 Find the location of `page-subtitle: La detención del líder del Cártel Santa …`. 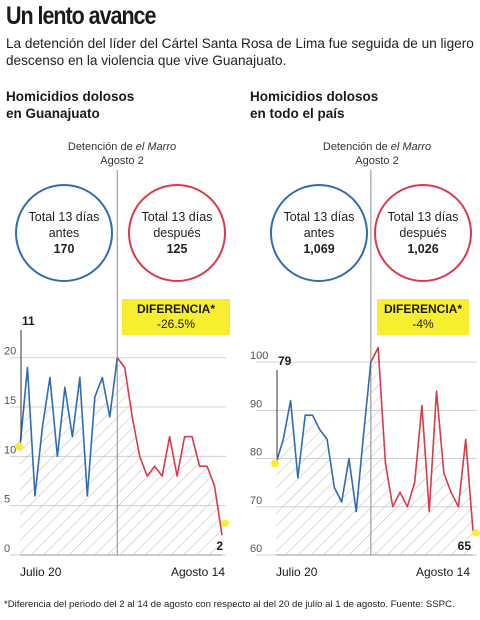

page-subtitle: La detención del líder del Cártel Santa … is located at coordinates (240, 52).